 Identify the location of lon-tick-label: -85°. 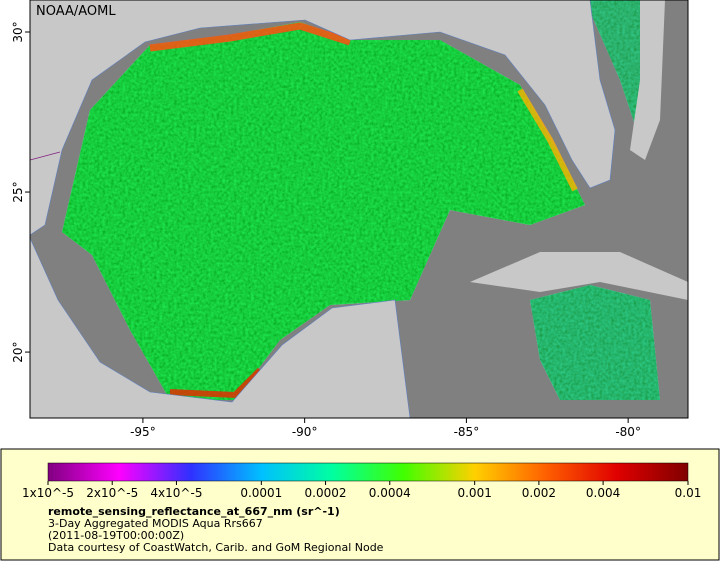
(467, 432).